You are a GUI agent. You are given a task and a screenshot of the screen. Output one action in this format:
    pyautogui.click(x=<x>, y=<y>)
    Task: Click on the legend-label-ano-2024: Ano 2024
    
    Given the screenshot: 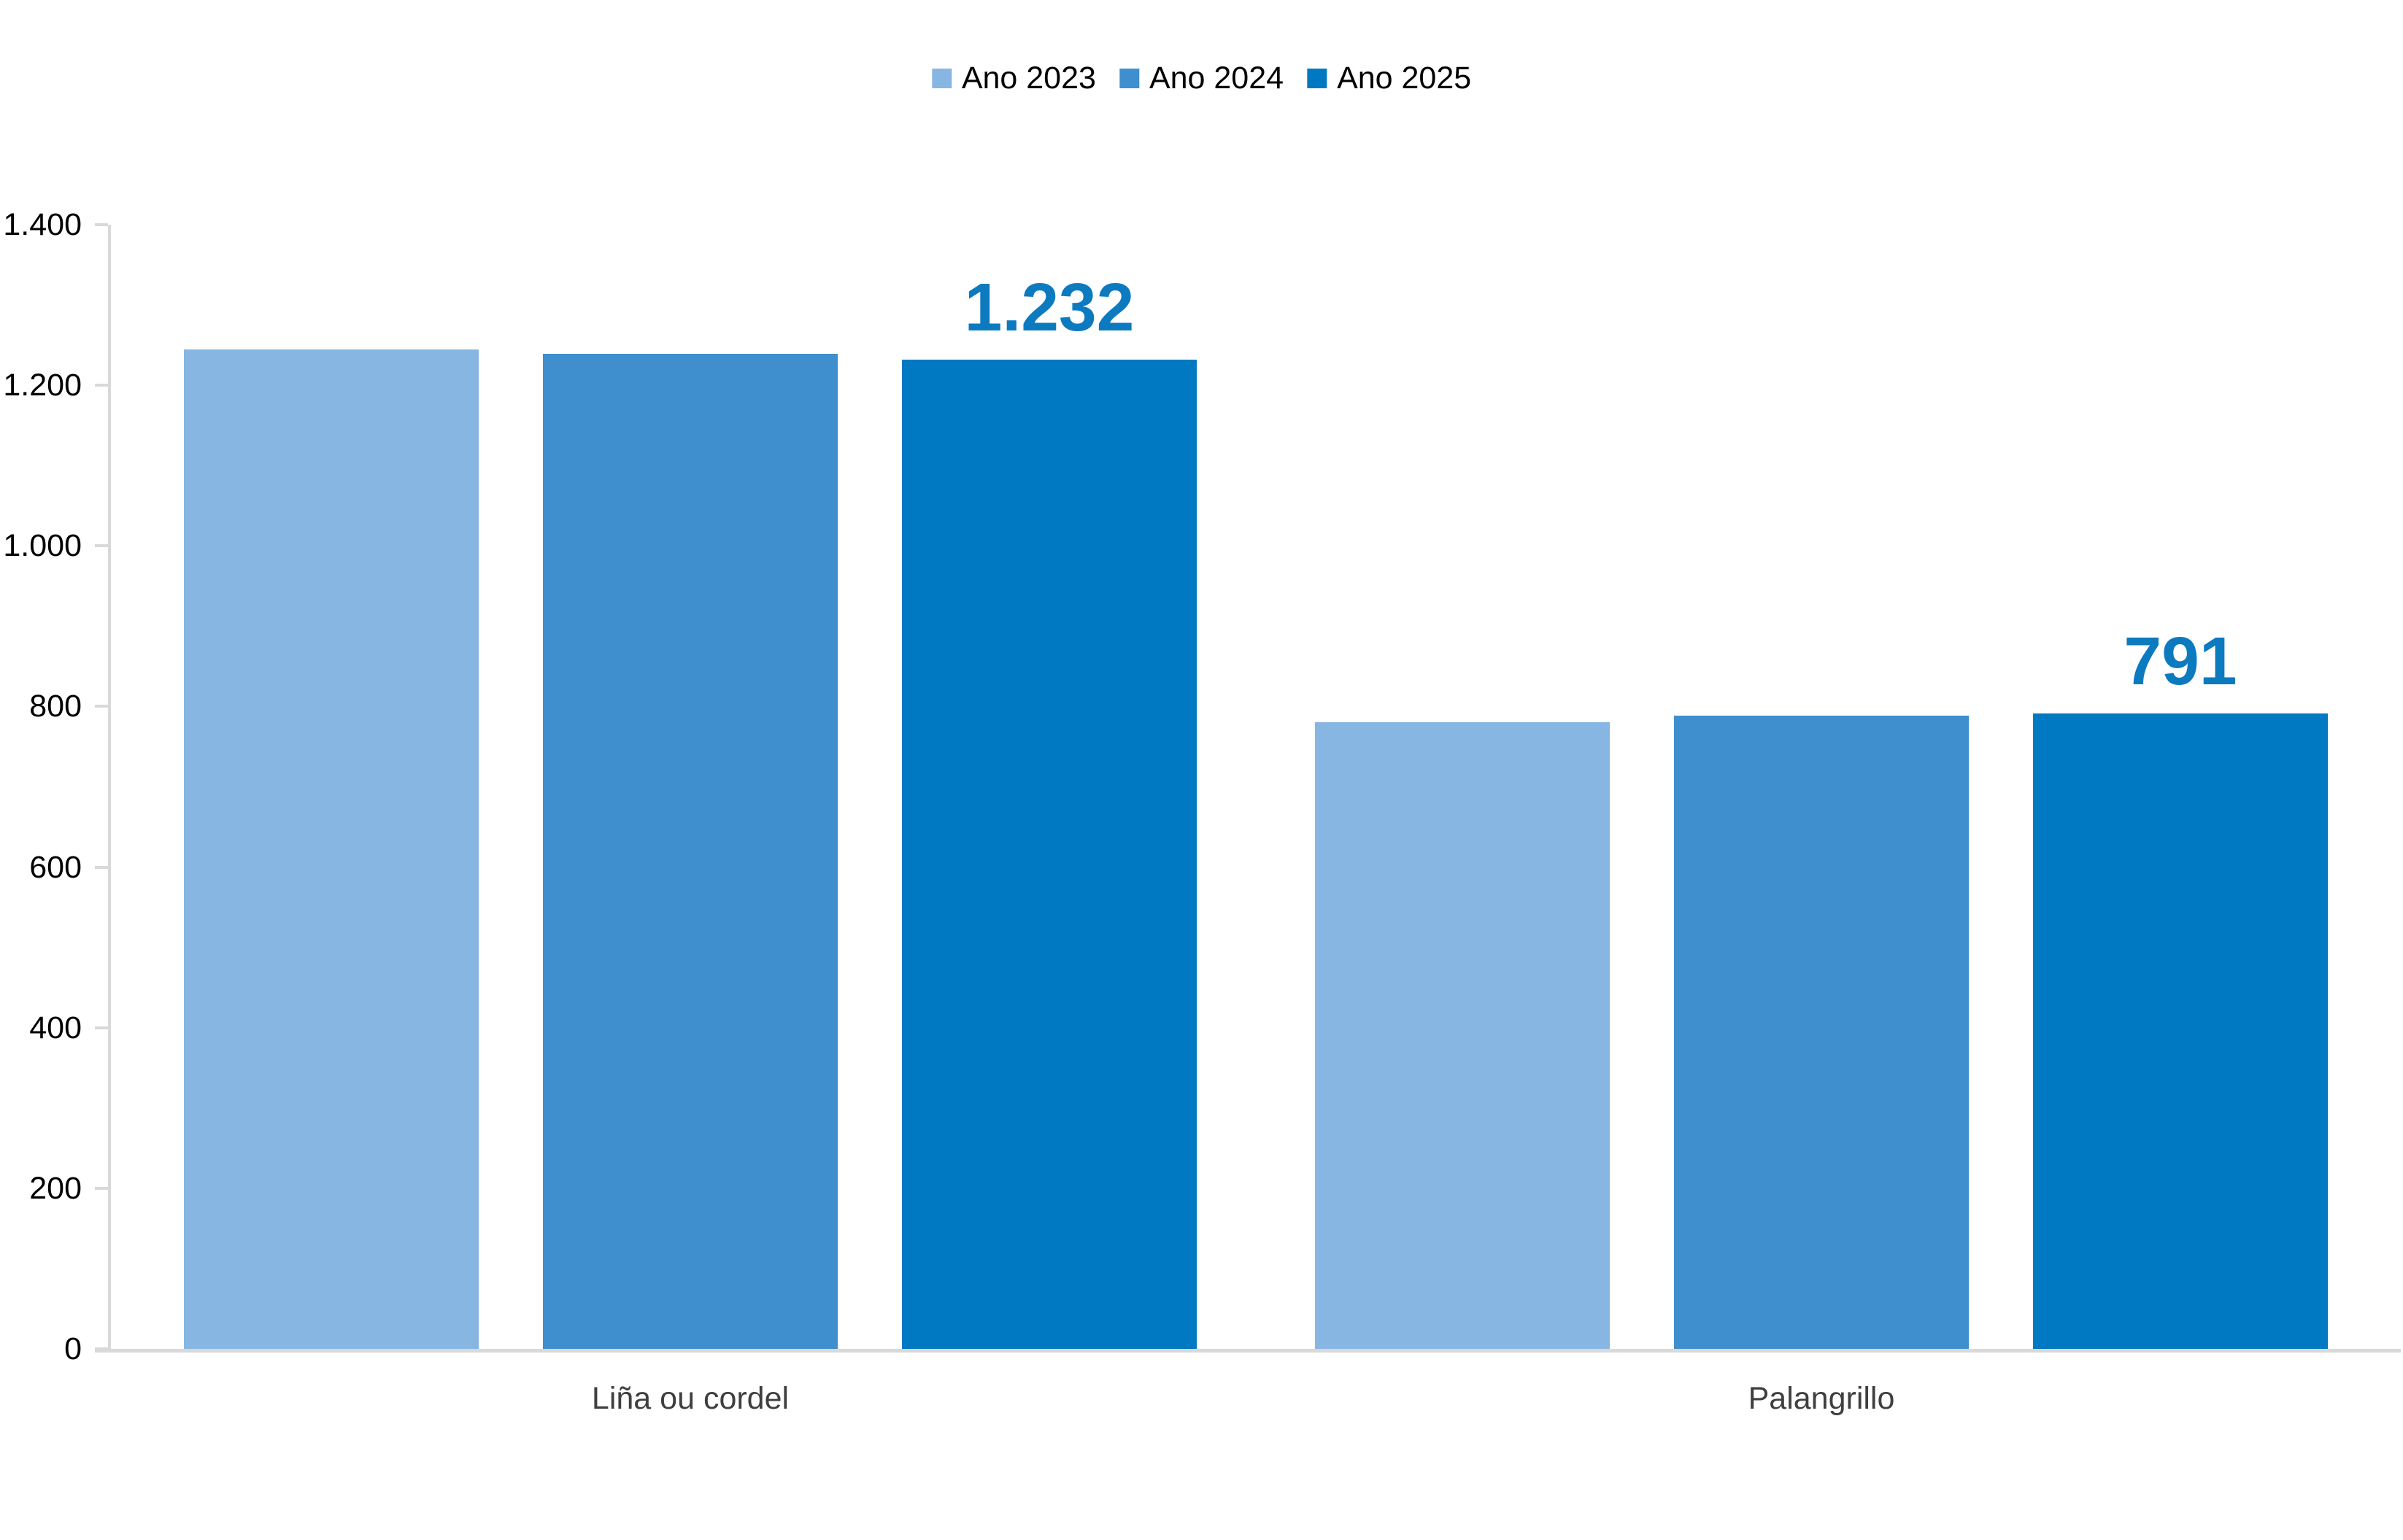 What is the action you would take?
    pyautogui.click(x=1216, y=78)
    